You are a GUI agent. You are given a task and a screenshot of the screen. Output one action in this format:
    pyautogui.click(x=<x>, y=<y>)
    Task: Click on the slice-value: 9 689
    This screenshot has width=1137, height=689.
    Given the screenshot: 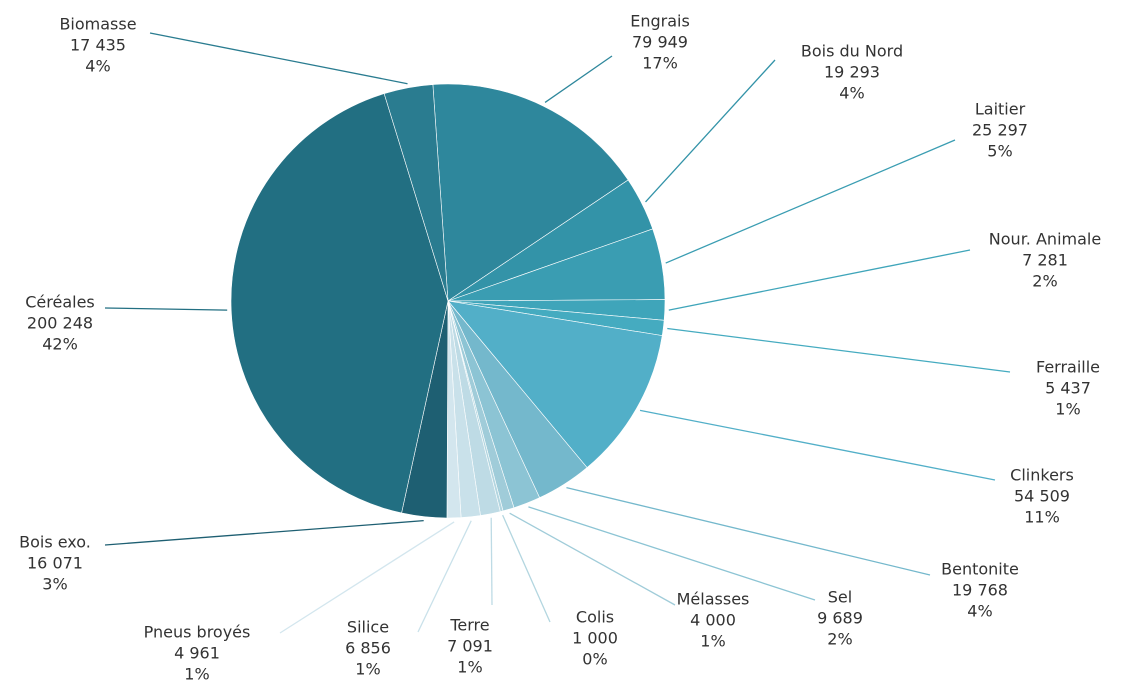 What is the action you would take?
    pyautogui.click(x=840, y=618)
    